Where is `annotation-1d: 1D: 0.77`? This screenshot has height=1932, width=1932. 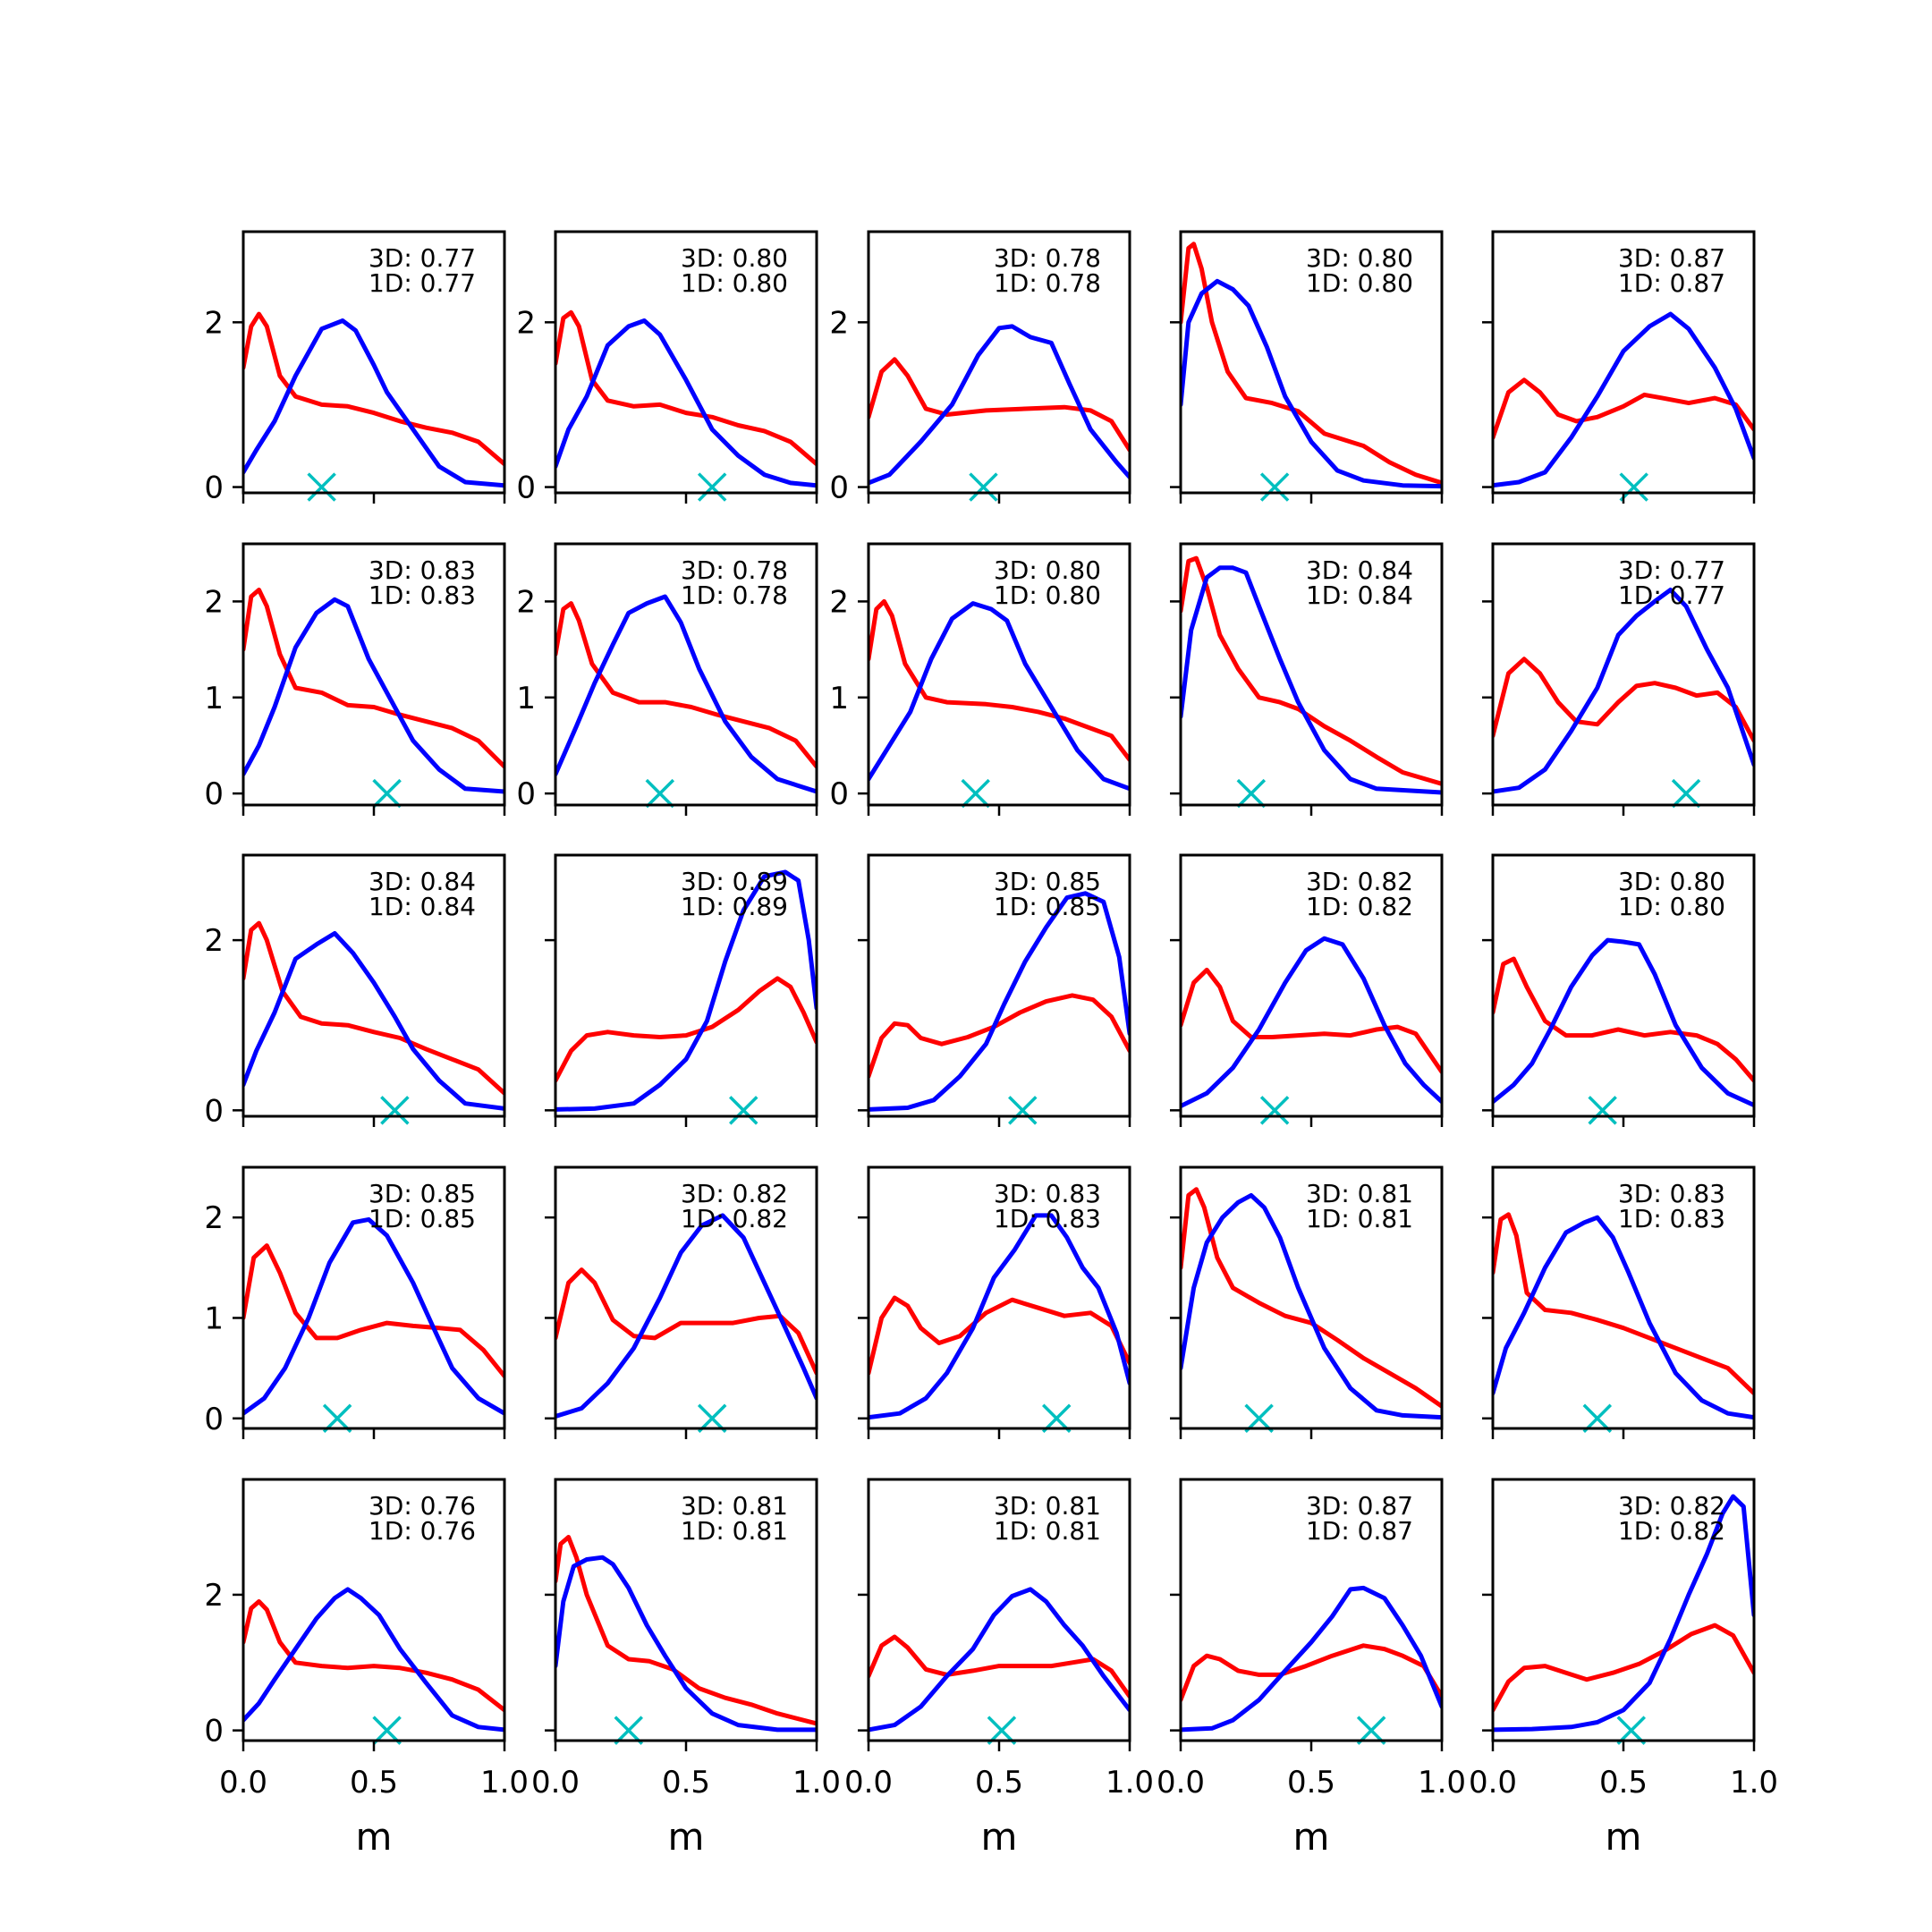
annotation-1d: 1D: 0.77 is located at coordinates (422, 283).